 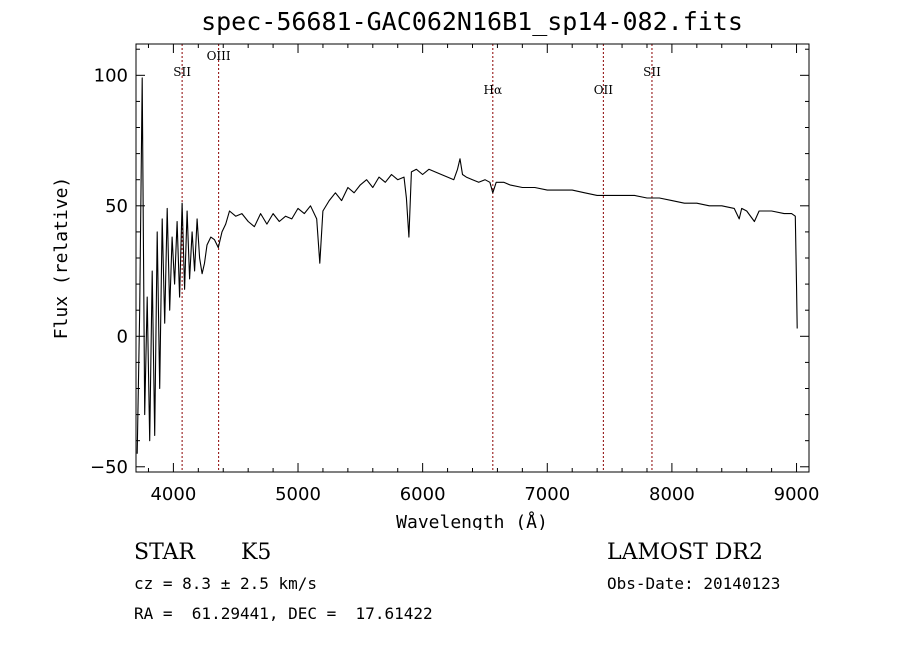 I want to click on y-tick-label: 100, so click(x=111, y=75).